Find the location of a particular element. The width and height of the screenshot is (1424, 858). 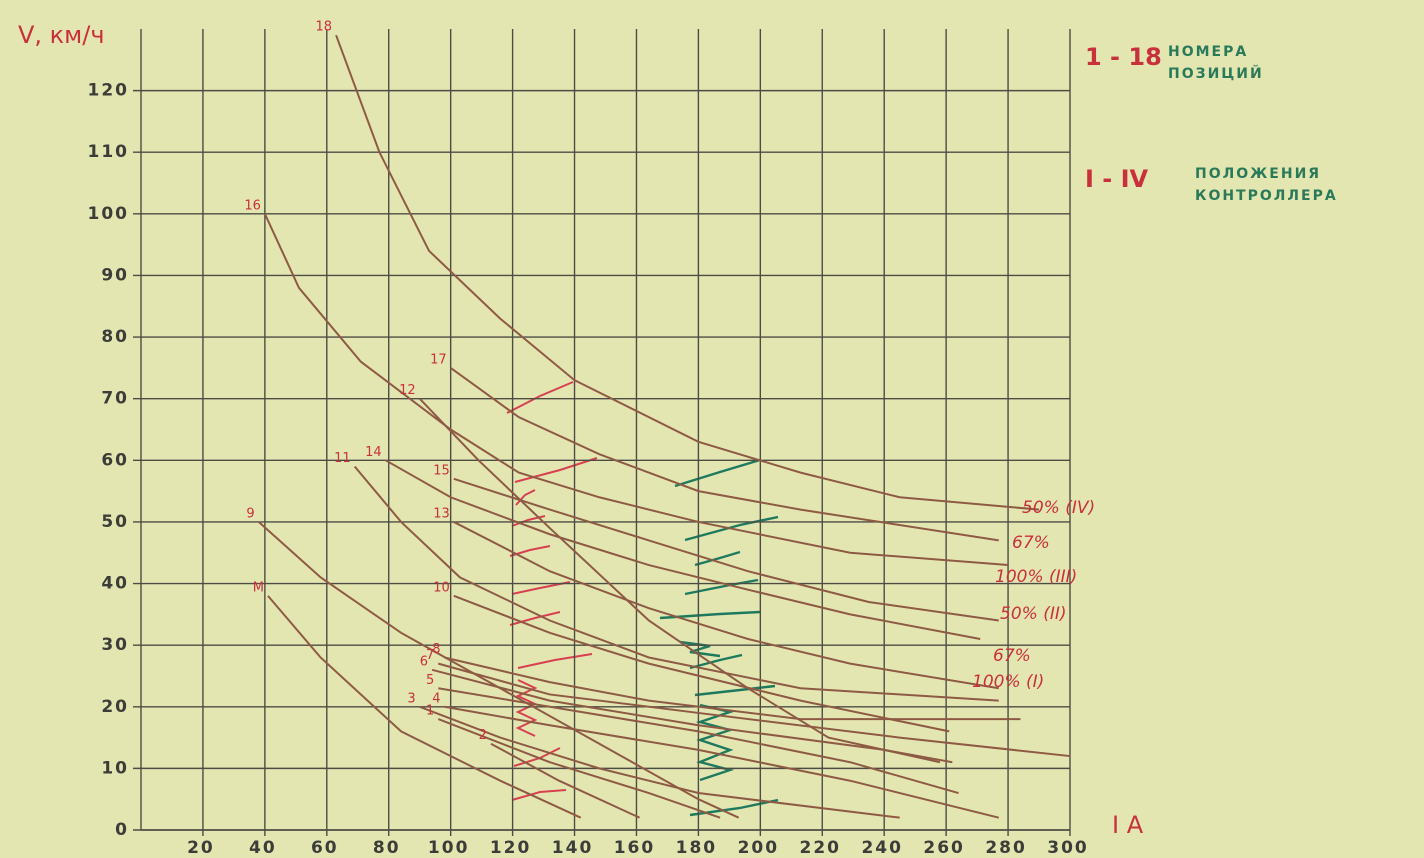

y-axis-label: V, км/ч is located at coordinates (61, 35).